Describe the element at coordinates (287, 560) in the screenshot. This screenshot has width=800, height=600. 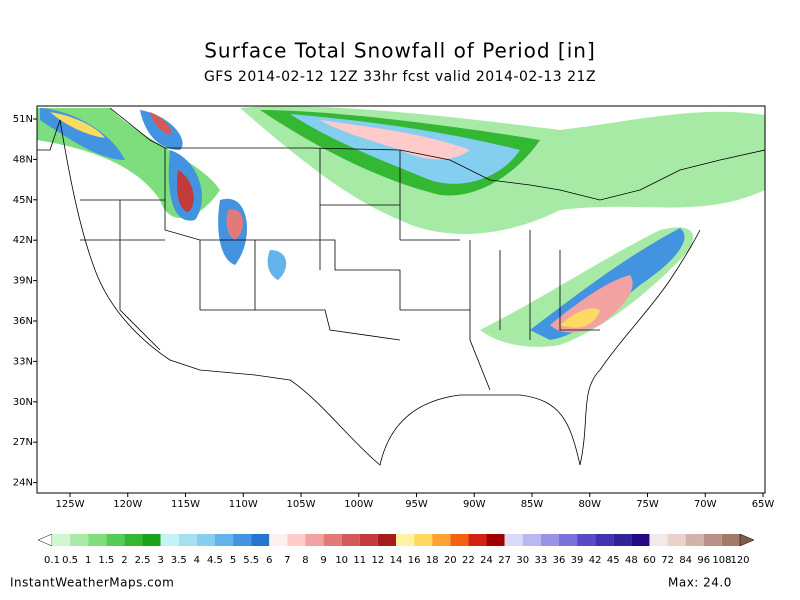
I see `colorbar-label: 7` at that location.